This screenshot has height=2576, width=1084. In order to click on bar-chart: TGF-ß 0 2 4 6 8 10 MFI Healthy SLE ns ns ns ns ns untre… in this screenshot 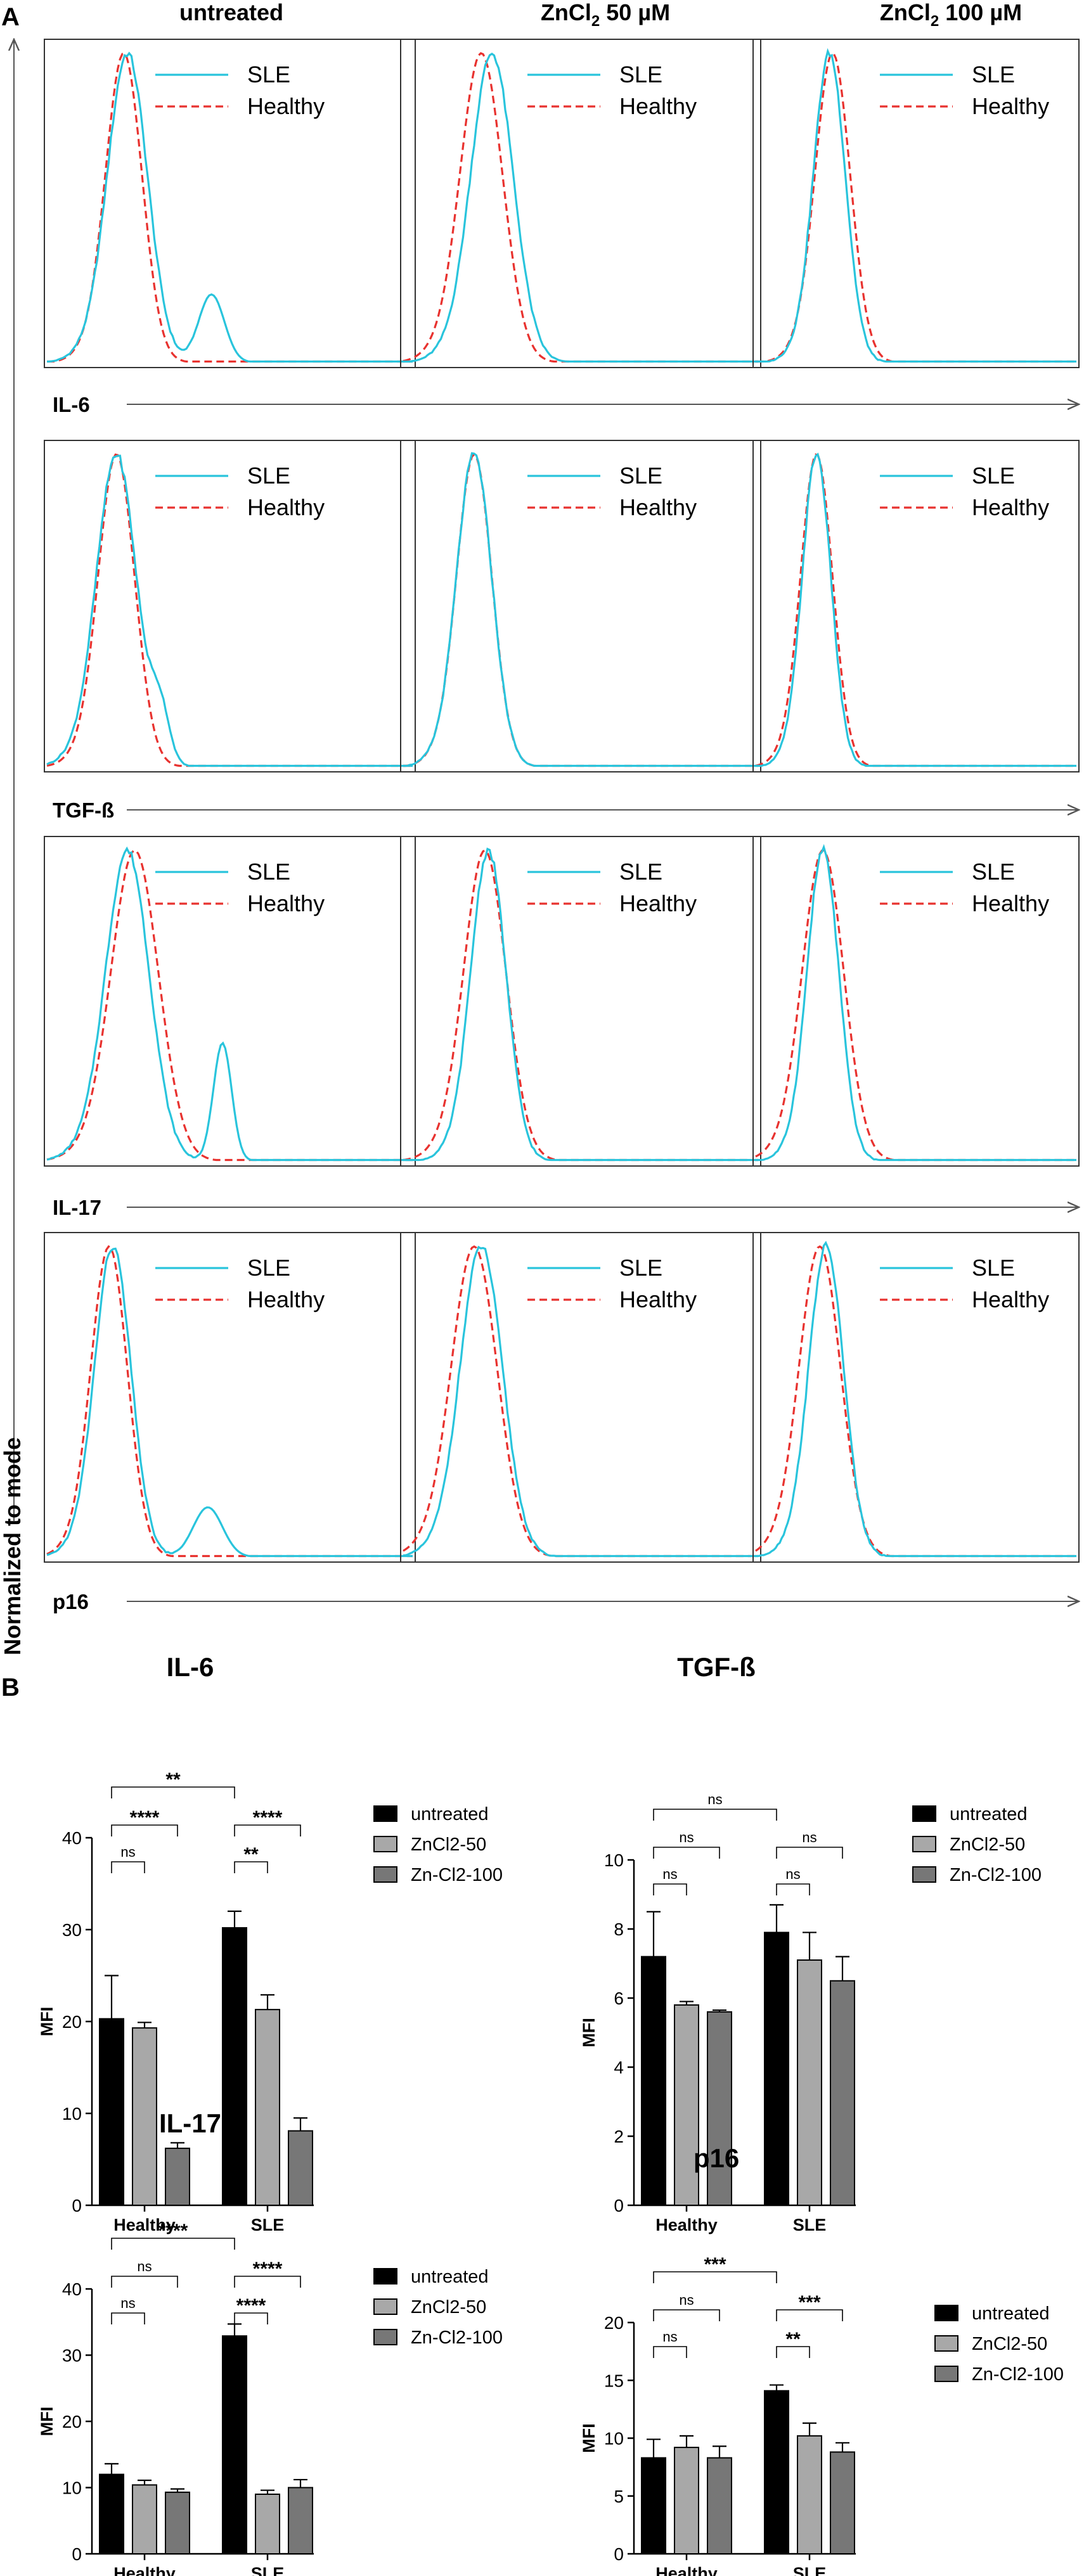, I will do `click(811, 1943)`.